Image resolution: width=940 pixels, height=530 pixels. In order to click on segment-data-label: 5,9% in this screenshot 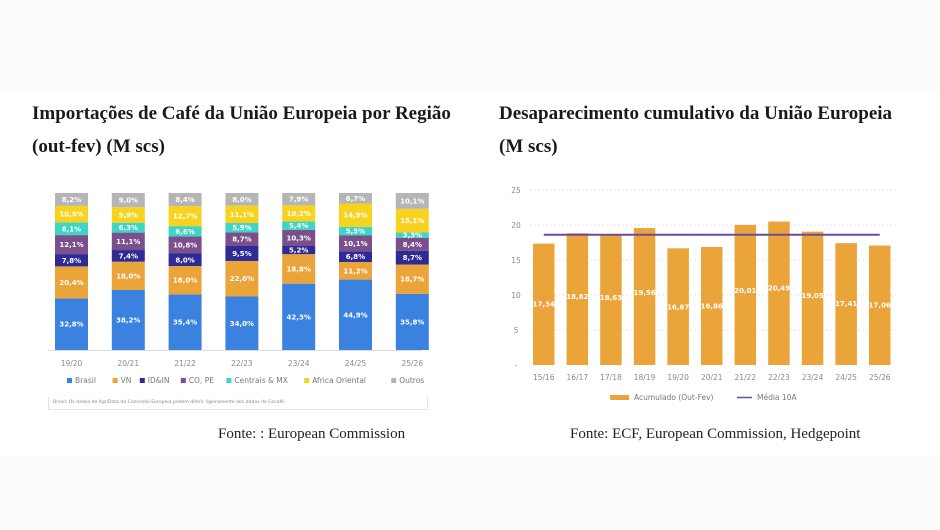, I will do `click(241, 228)`.